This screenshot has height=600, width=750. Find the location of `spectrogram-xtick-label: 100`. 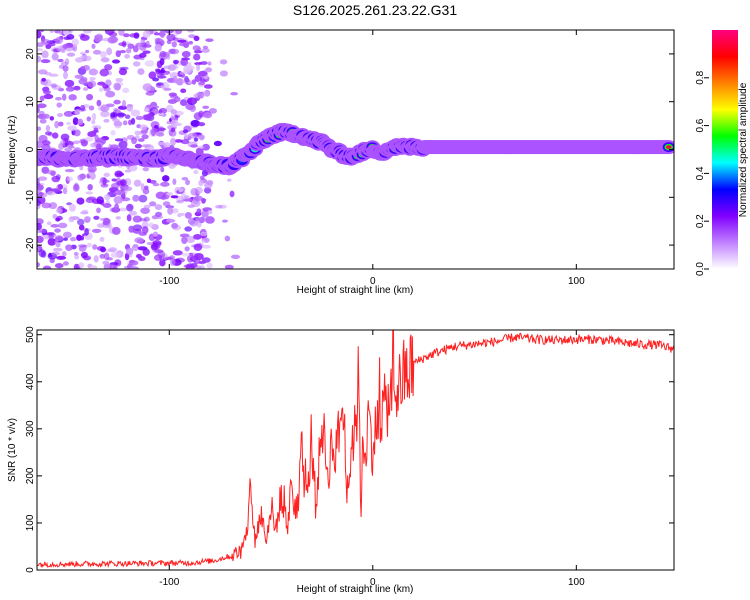

spectrogram-xtick-label: 100 is located at coordinates (576, 281).